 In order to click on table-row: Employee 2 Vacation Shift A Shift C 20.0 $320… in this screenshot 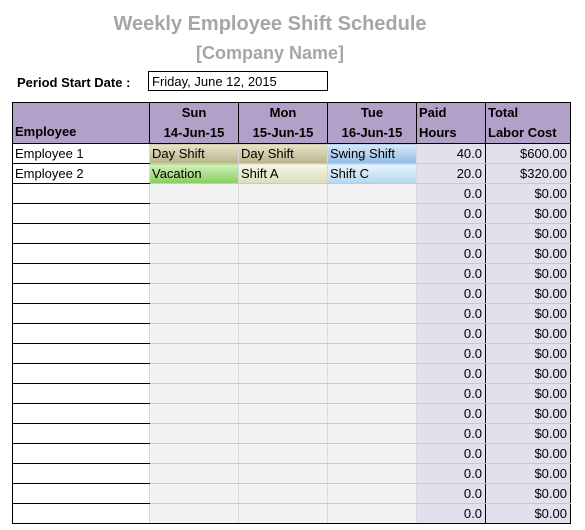, I will do `click(291, 173)`.